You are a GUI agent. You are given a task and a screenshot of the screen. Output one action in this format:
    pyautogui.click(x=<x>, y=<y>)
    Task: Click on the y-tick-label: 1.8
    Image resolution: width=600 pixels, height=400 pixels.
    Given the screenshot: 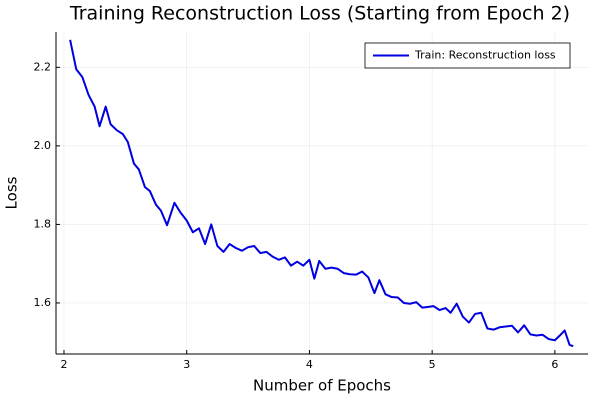 What is the action you would take?
    pyautogui.click(x=43, y=223)
    